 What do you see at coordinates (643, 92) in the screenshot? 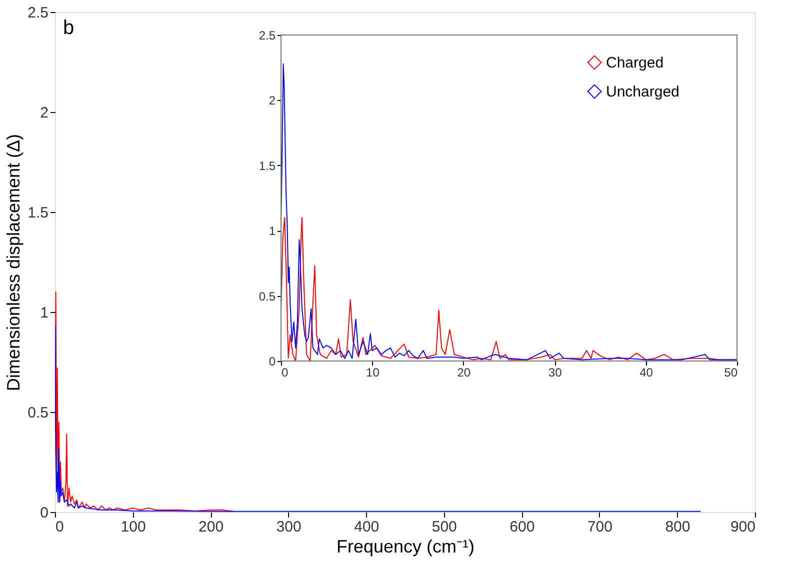
I see `legend-label: Uncharged` at bounding box center [643, 92].